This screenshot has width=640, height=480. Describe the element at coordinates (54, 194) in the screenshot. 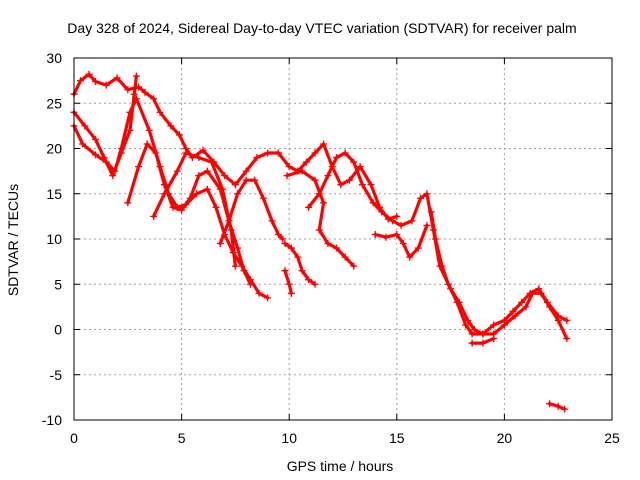

I see `y-tick-label: 15` at that location.